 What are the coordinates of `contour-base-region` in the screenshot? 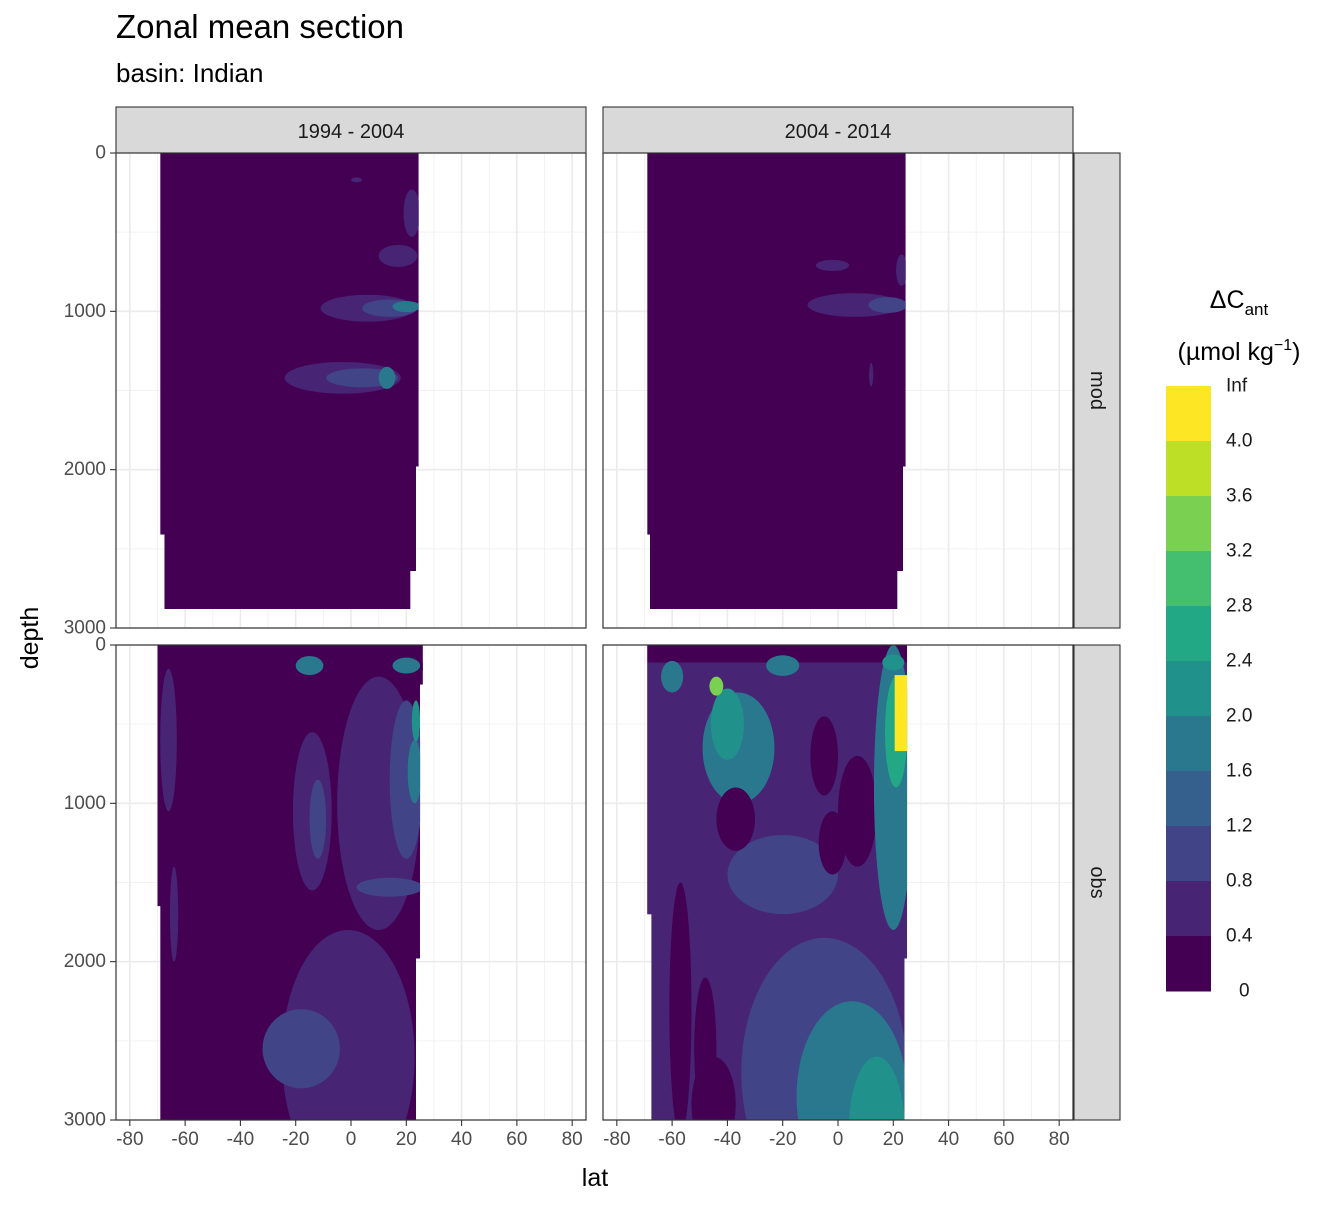 It's located at (776, 381).